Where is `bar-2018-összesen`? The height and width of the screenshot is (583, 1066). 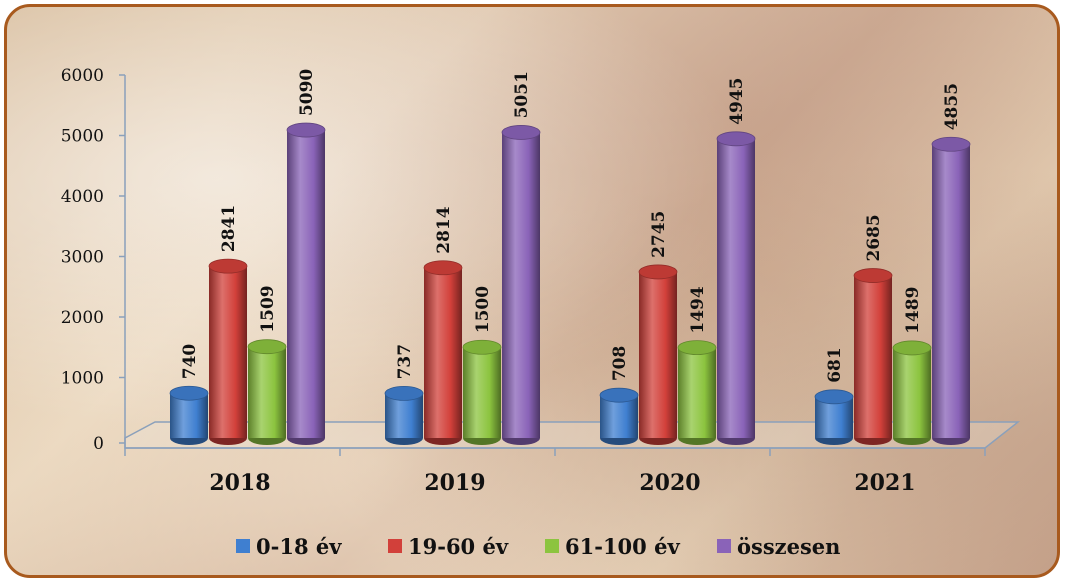
bar-2018-összesen is located at coordinates (306, 283).